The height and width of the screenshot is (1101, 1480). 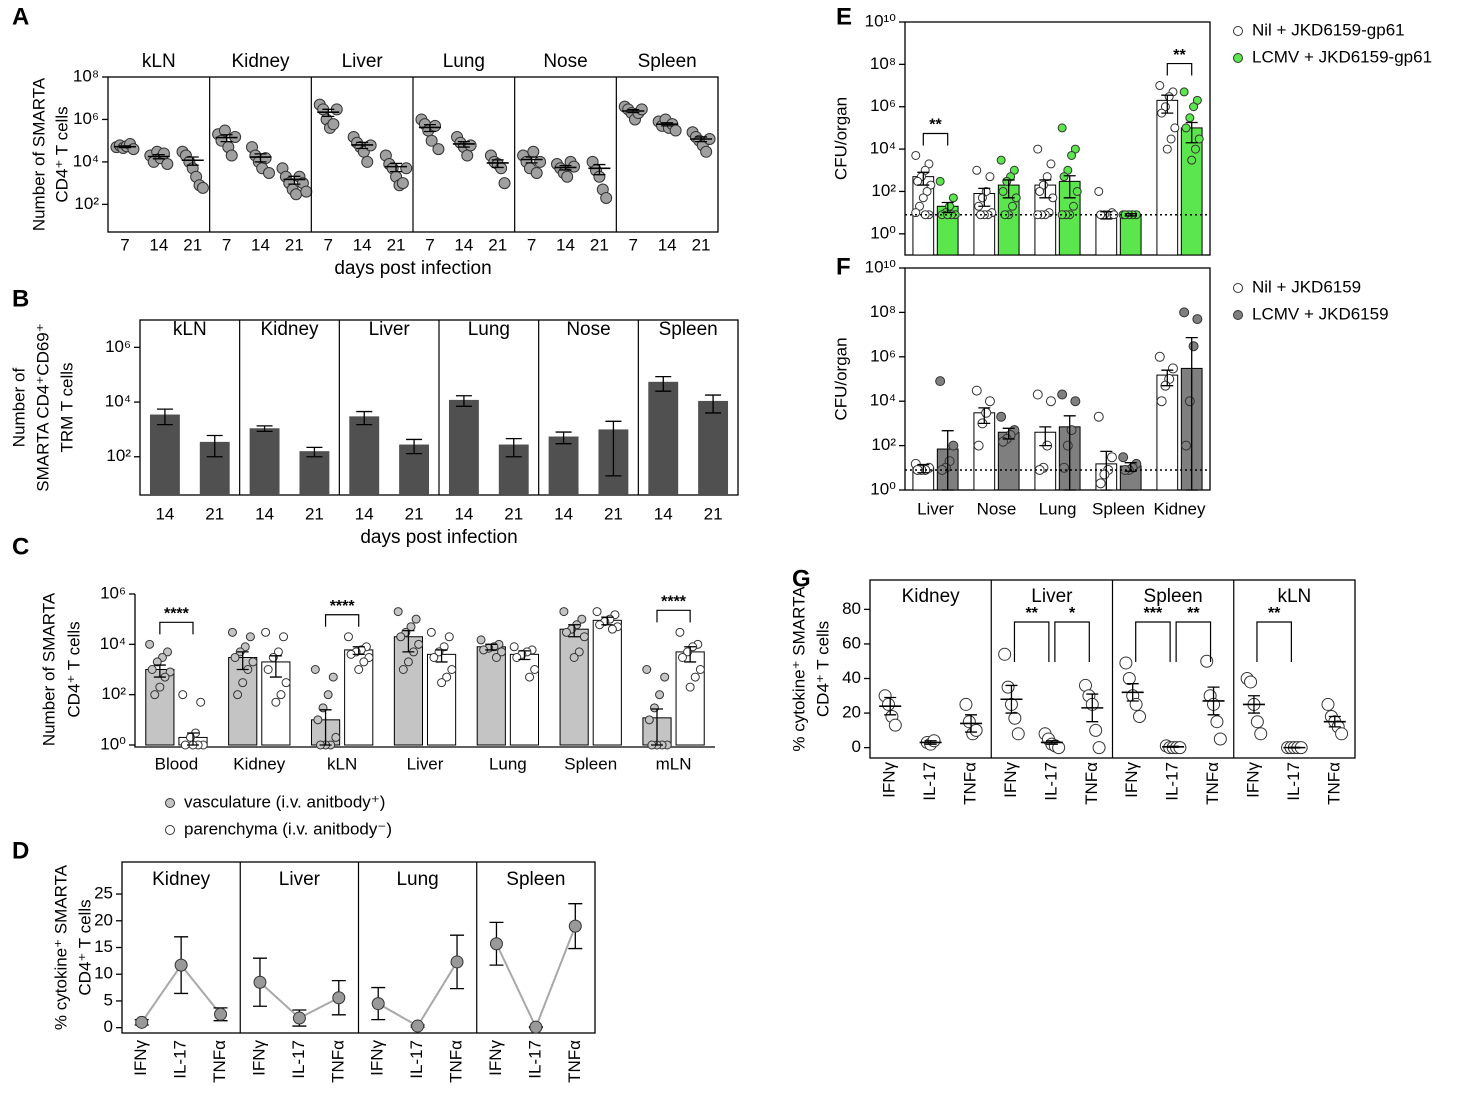 I want to click on axes, so click(x=424, y=671).